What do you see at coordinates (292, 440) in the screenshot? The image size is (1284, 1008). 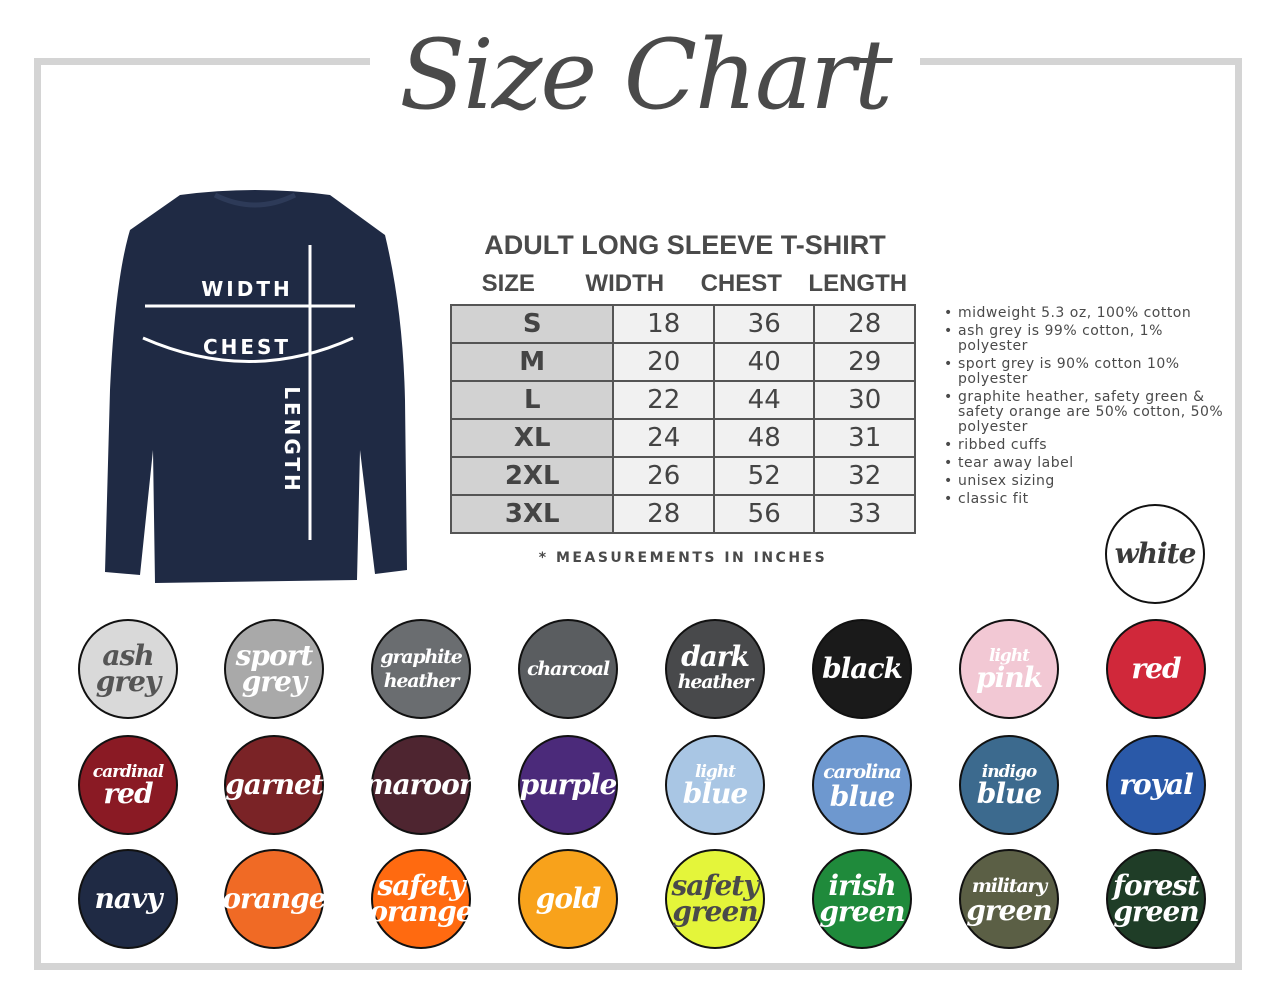 I see `length-label: LENGTH` at bounding box center [292, 440].